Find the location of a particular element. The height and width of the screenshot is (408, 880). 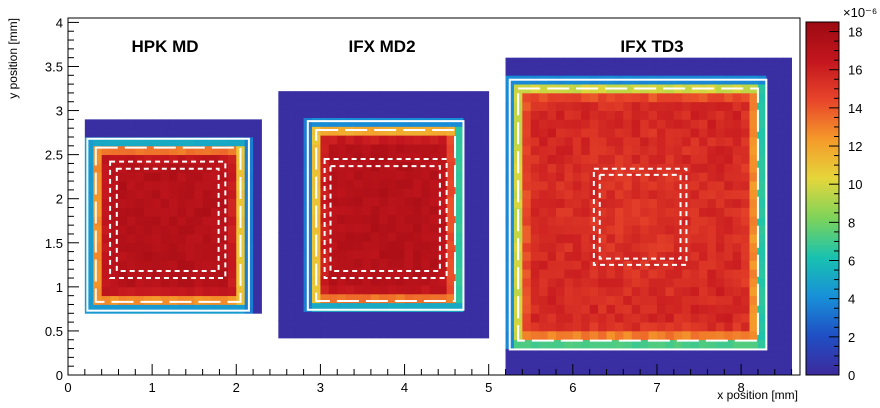

x-tick-label: 3 is located at coordinates (320, 387).